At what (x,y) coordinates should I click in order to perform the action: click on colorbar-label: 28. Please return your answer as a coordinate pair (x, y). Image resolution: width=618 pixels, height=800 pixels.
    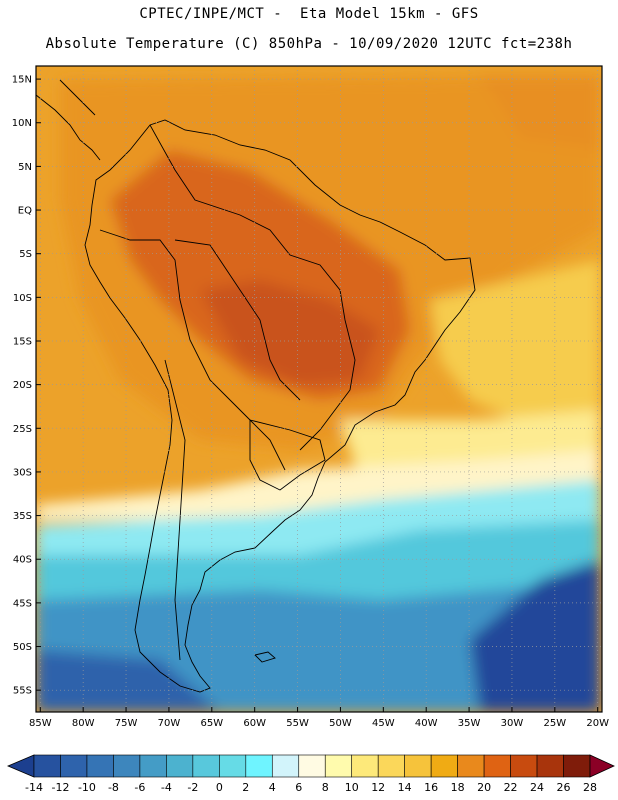
    Looking at the image, I should click on (590, 787).